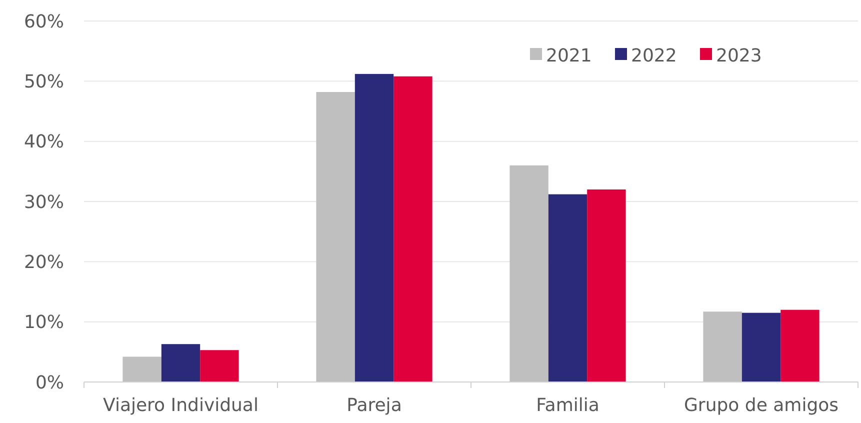 This screenshot has width=861, height=423. What do you see at coordinates (44, 262) in the screenshot?
I see `y-tick-label: 20%` at bounding box center [44, 262].